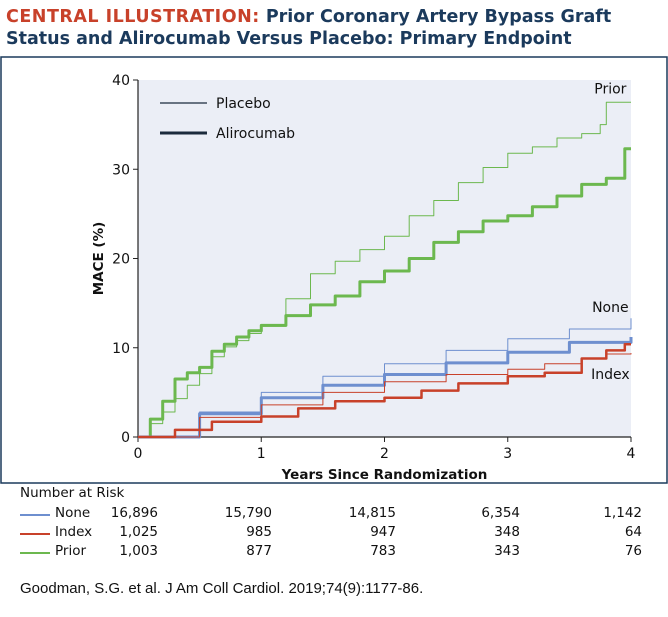 This screenshot has height=617, width=668. What do you see at coordinates (622, 513) in the screenshot?
I see `risk-value: 1,142` at bounding box center [622, 513].